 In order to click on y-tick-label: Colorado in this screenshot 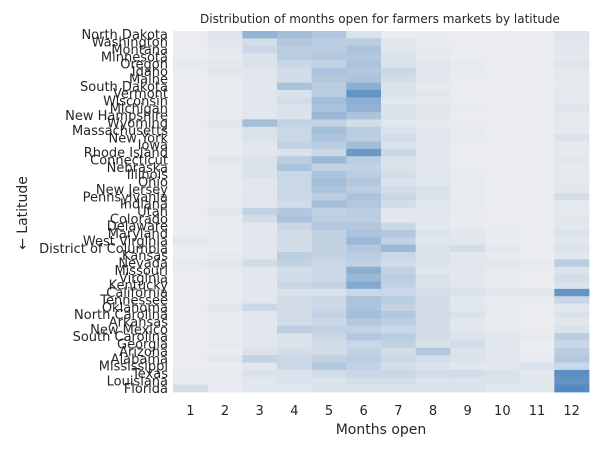, I will do `click(139, 219)`.